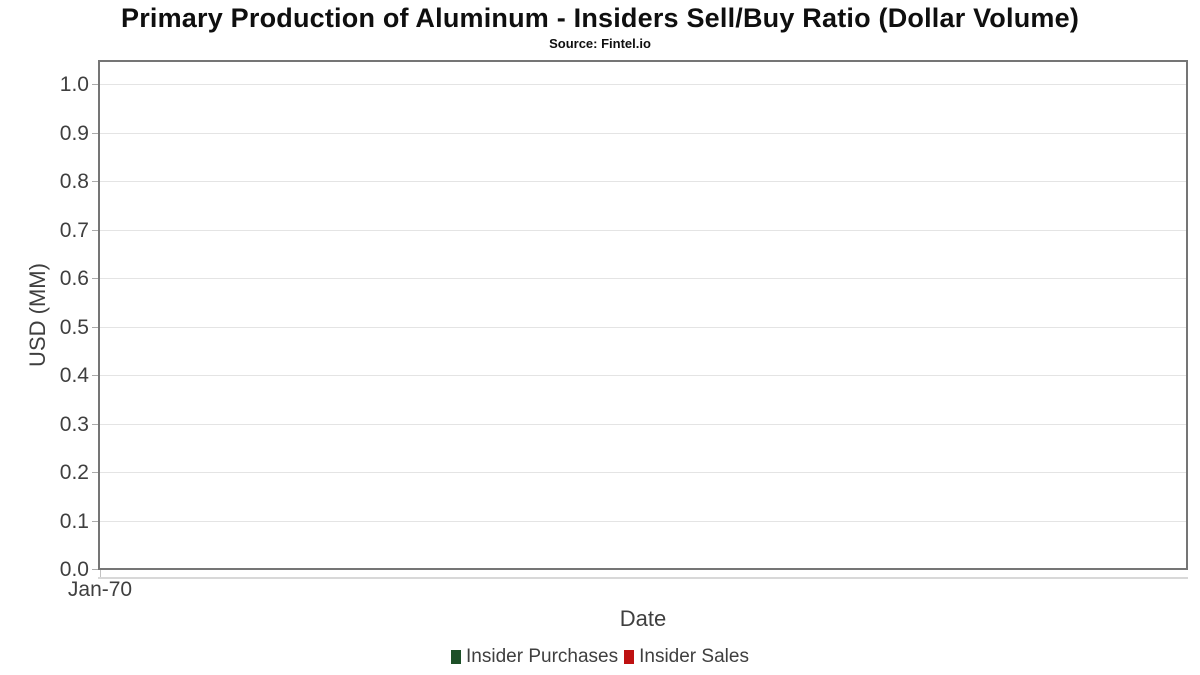 The image size is (1200, 675). What do you see at coordinates (643, 578) in the screenshot?
I see `x-axis-line` at bounding box center [643, 578].